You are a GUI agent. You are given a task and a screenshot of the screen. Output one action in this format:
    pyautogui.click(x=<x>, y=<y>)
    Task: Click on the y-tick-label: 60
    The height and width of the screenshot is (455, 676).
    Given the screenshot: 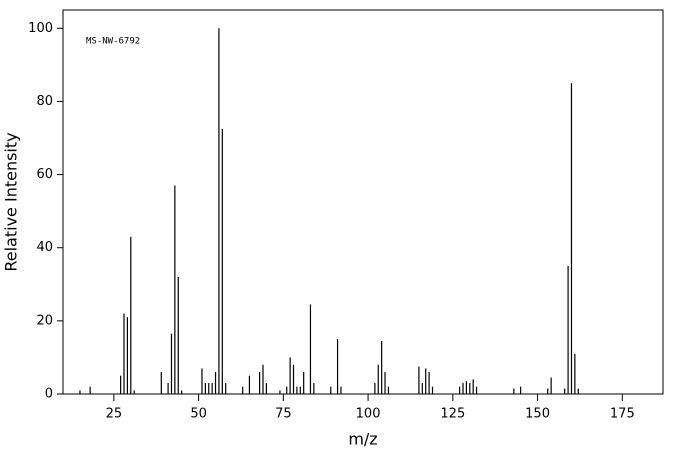 What is the action you would take?
    pyautogui.click(x=44, y=174)
    